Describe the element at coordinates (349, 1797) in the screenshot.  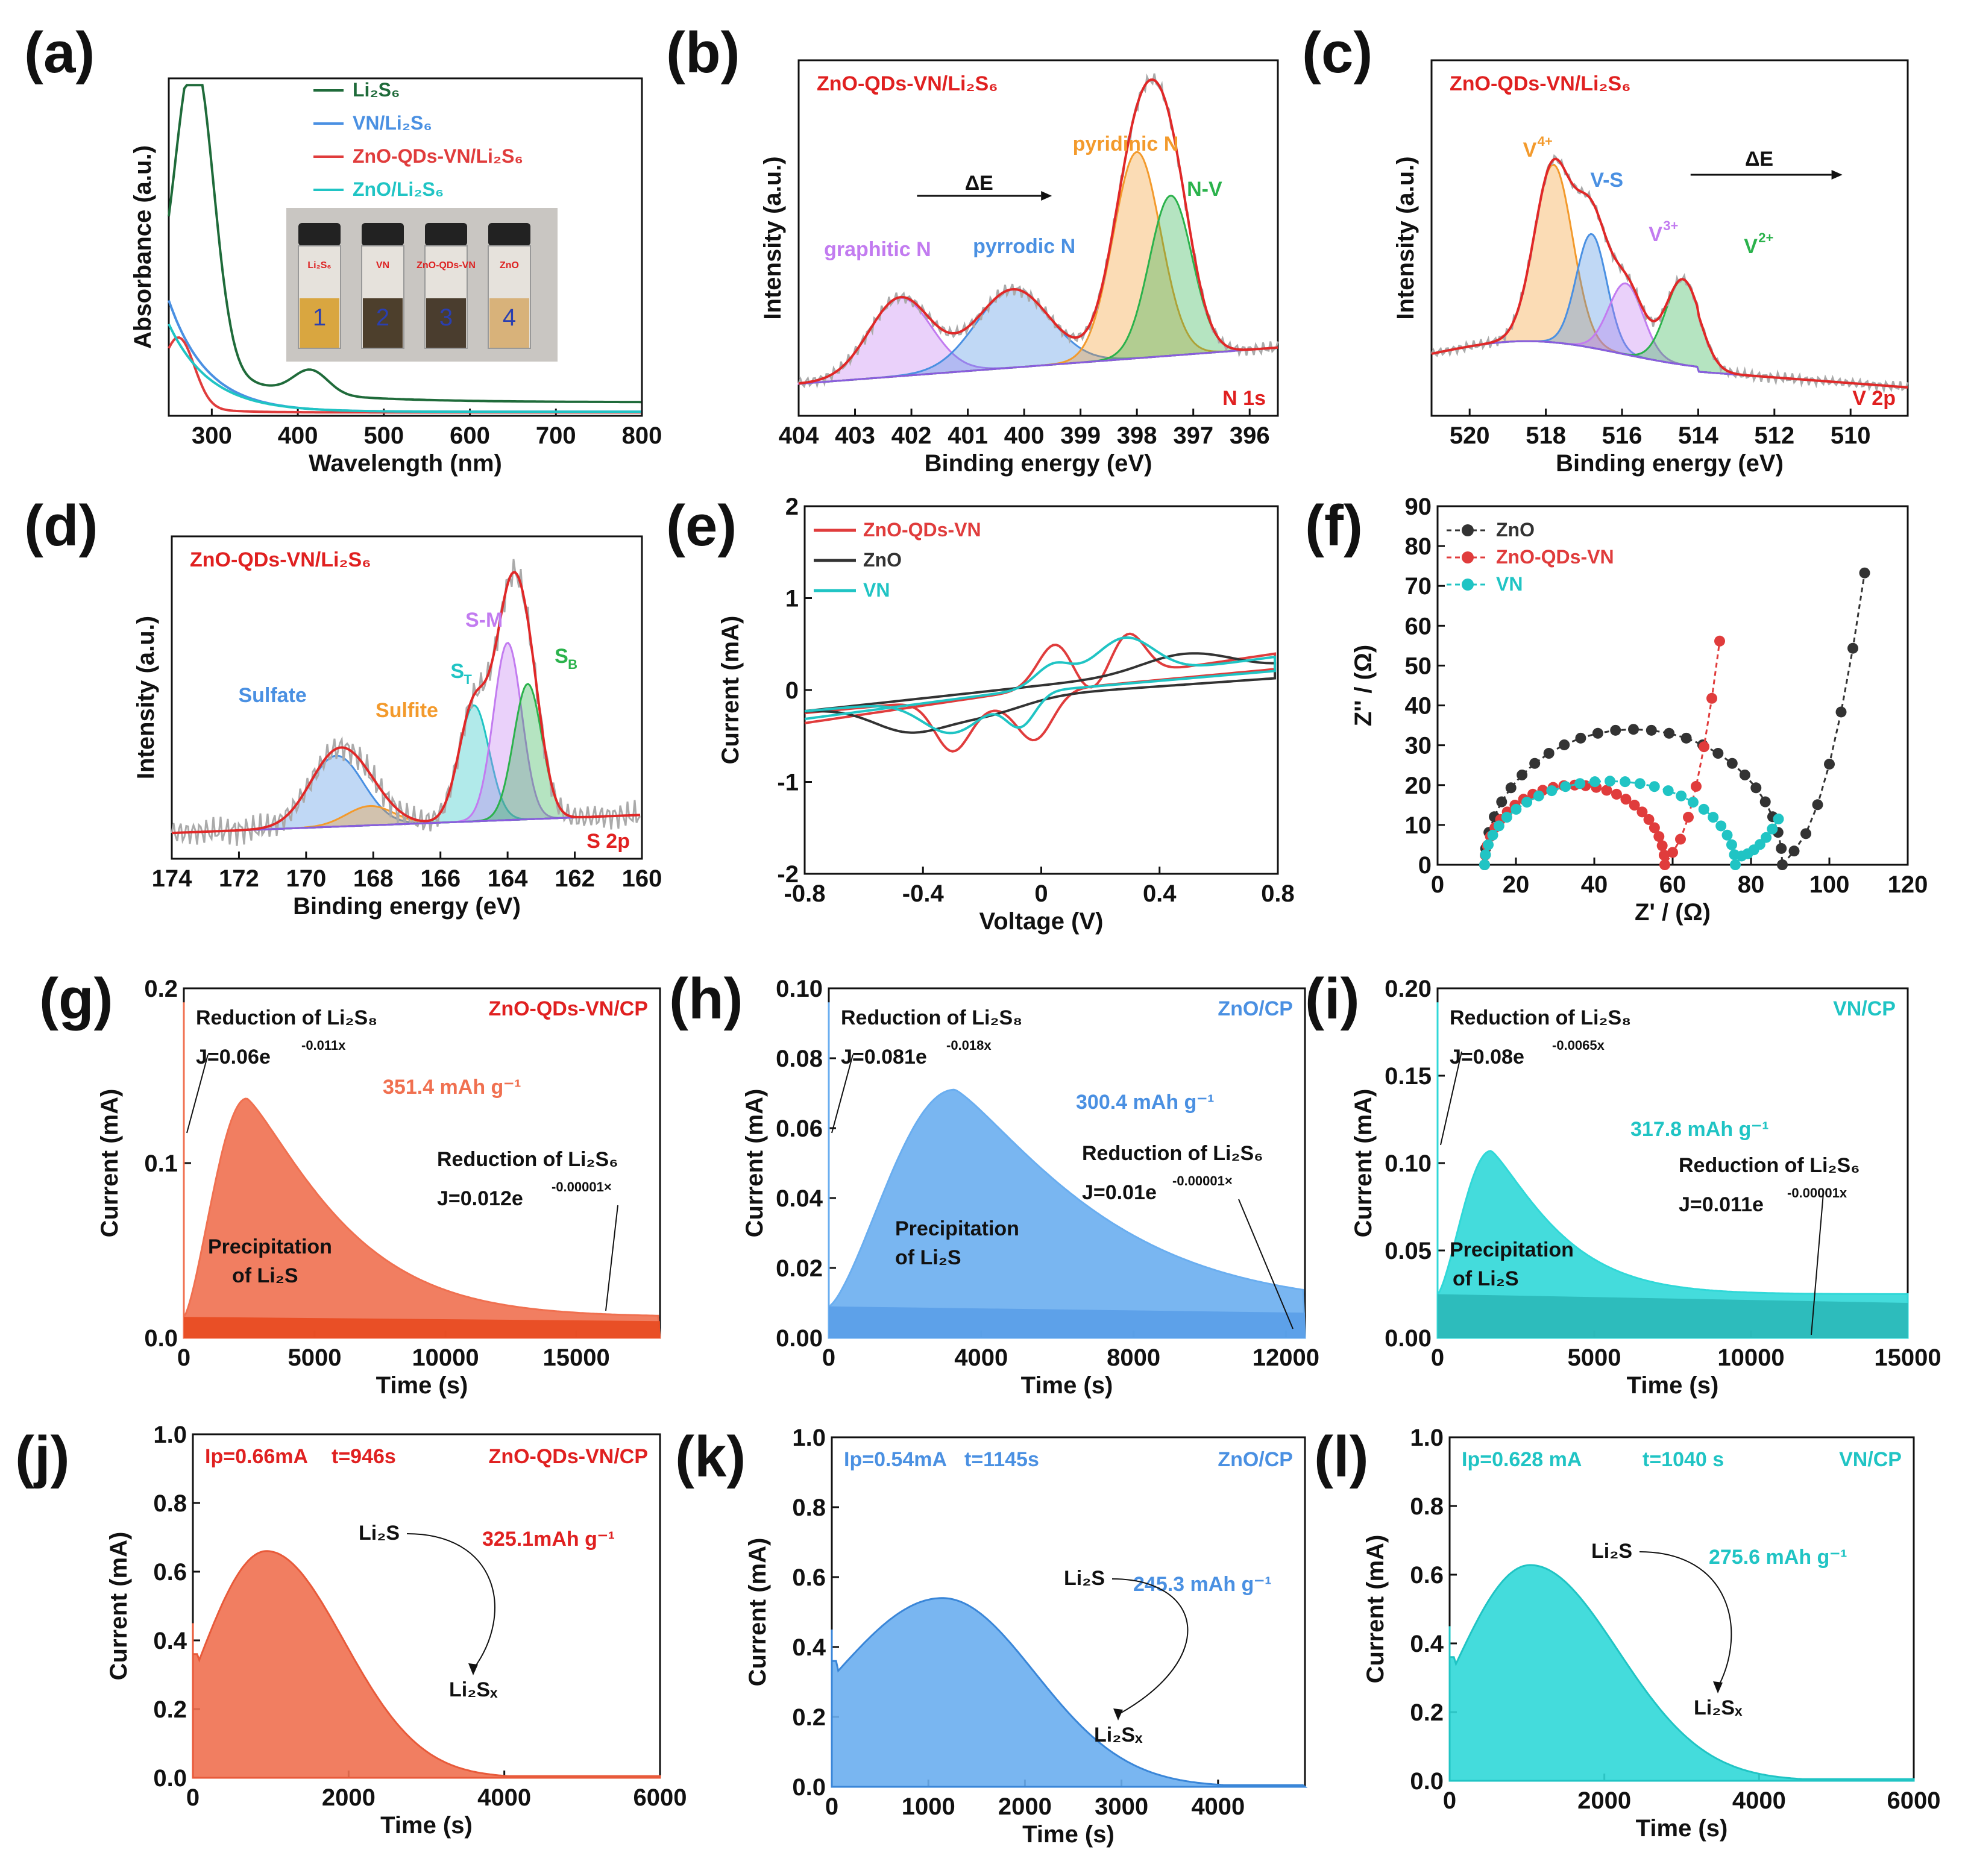
I see `x-tick-label: 2000` at that location.